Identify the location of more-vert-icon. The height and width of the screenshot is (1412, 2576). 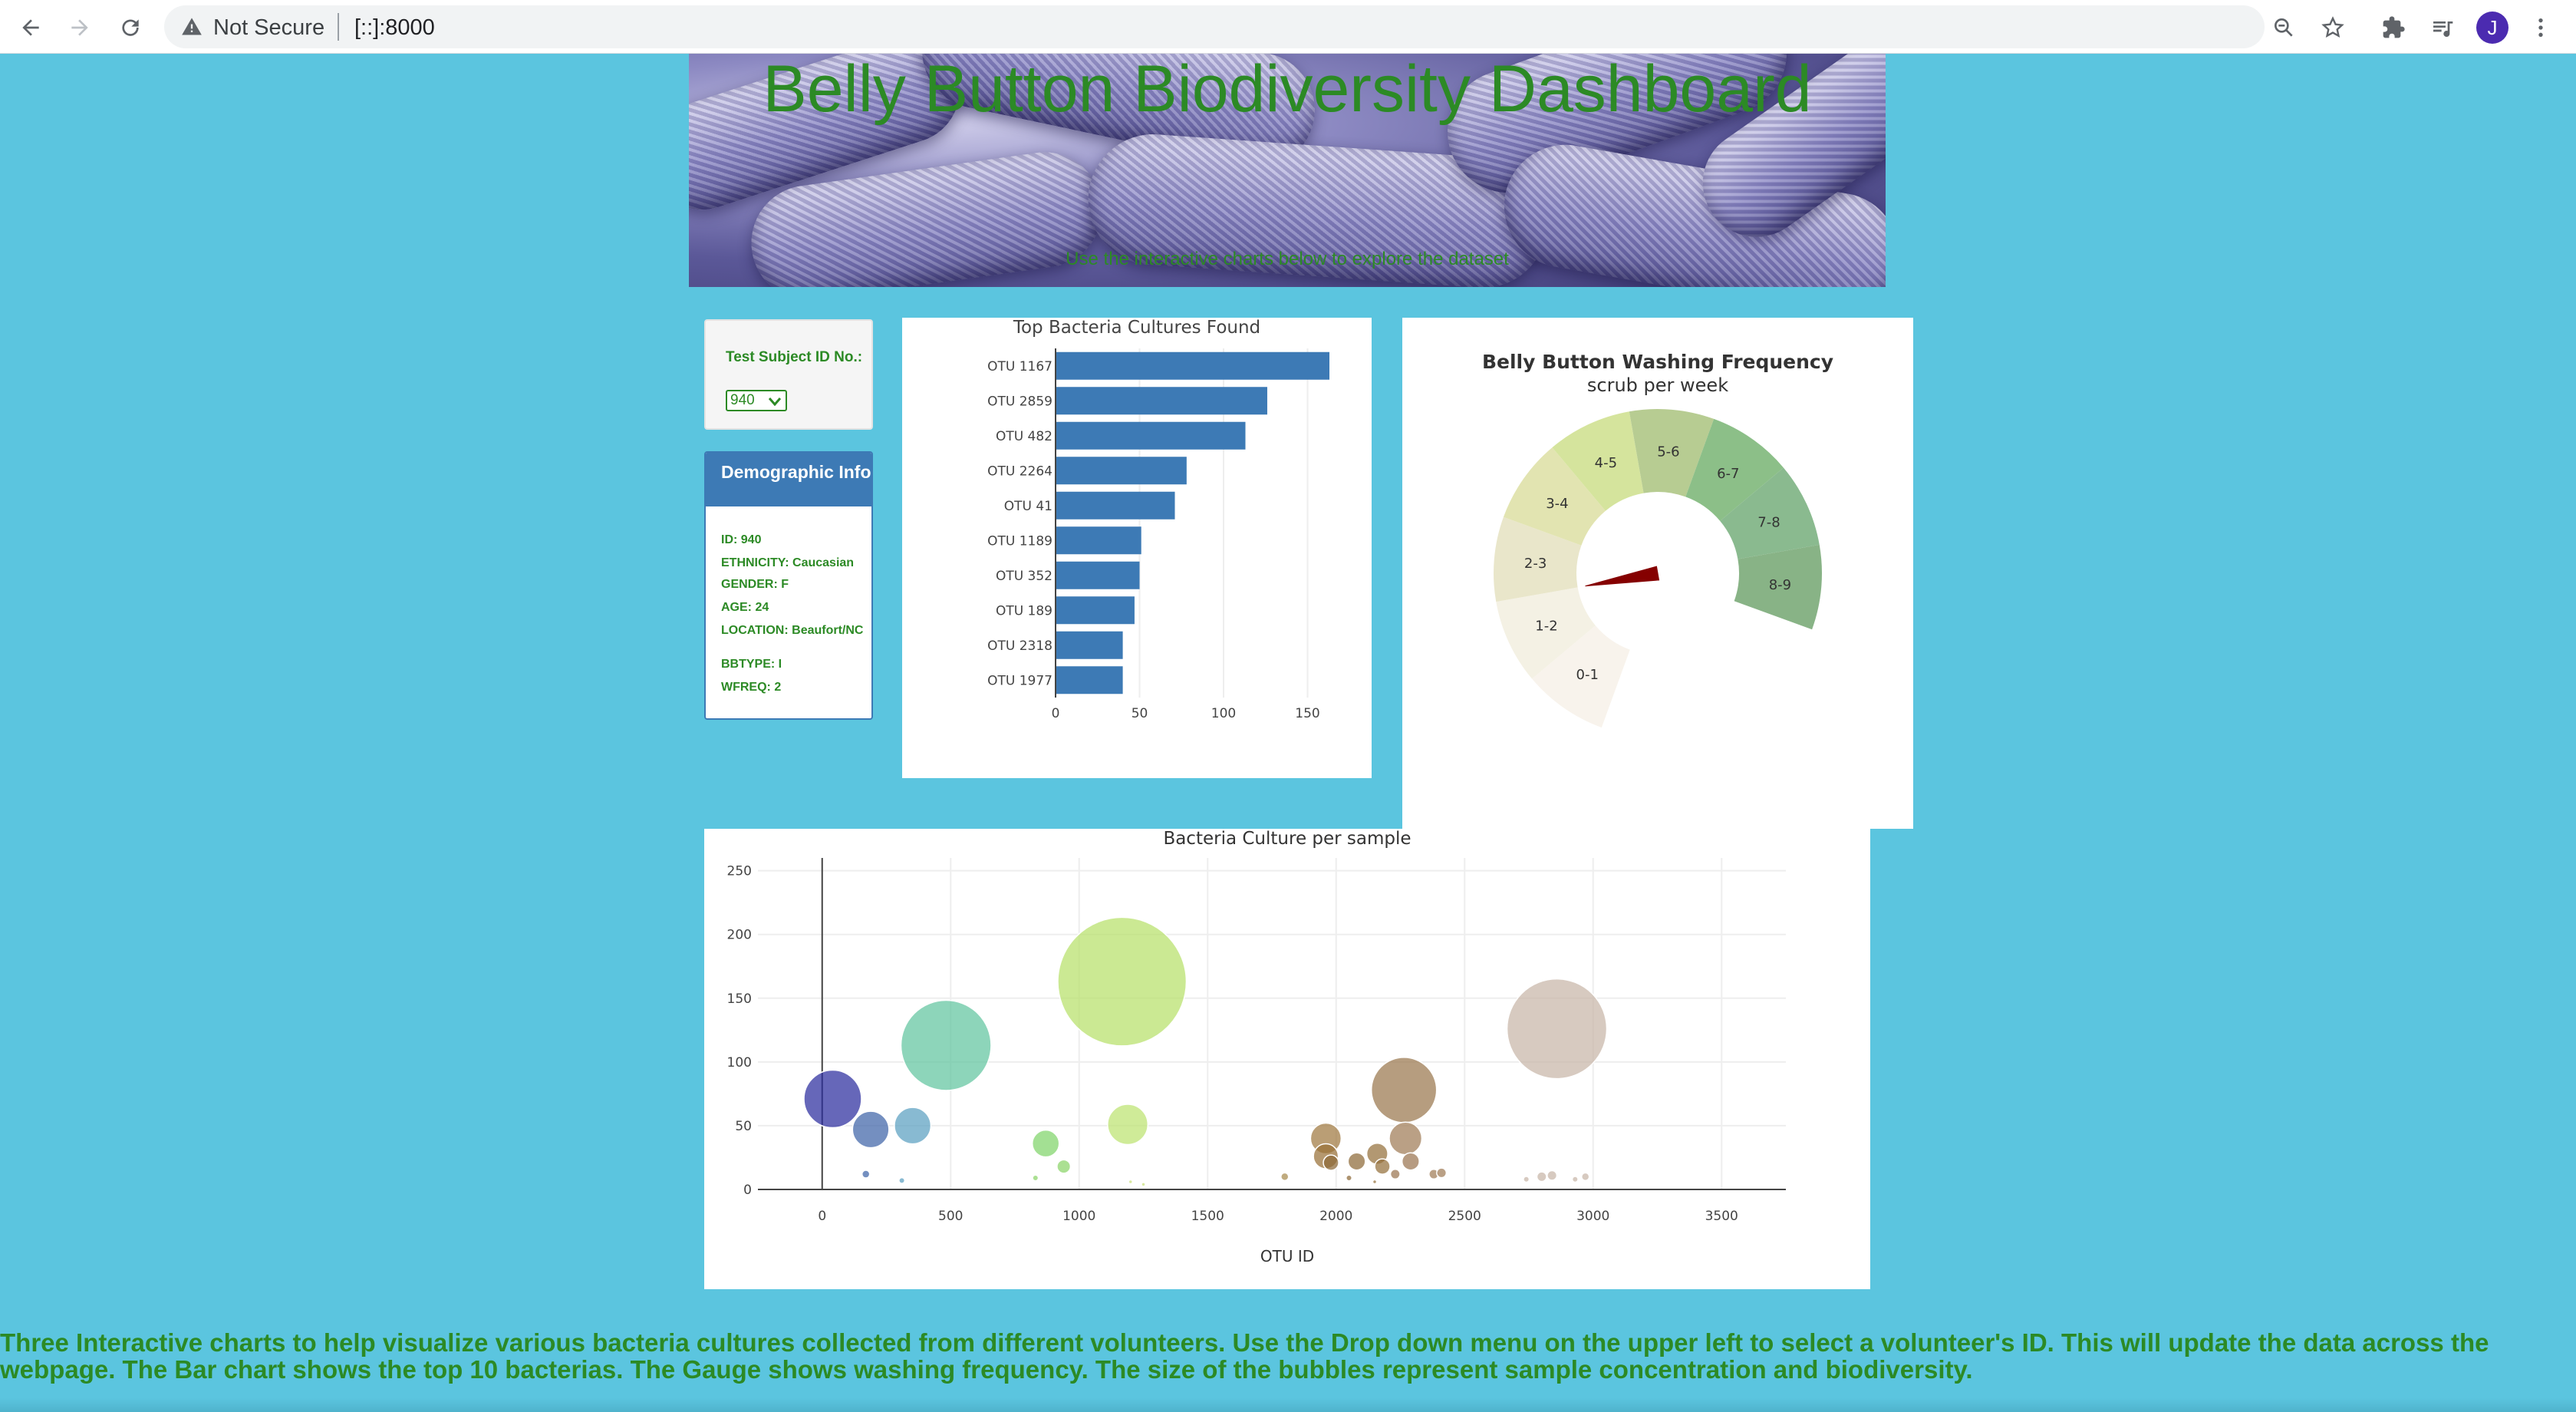
(2540, 27).